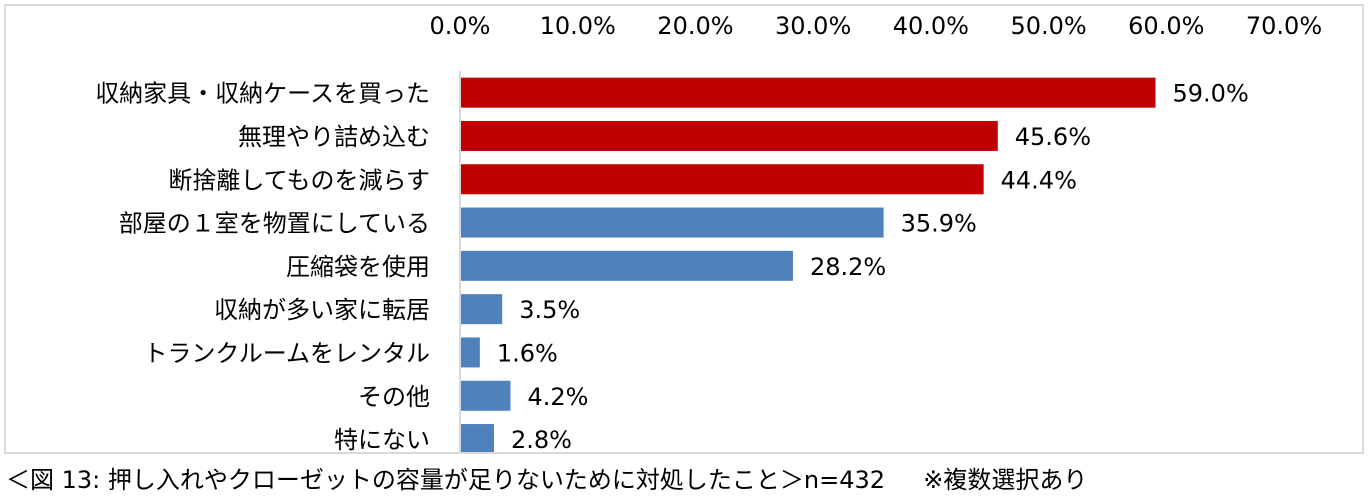 The width and height of the screenshot is (1370, 498). What do you see at coordinates (274, 224) in the screenshot?
I see `category-label: 部屋の１室を物置にしている` at bounding box center [274, 224].